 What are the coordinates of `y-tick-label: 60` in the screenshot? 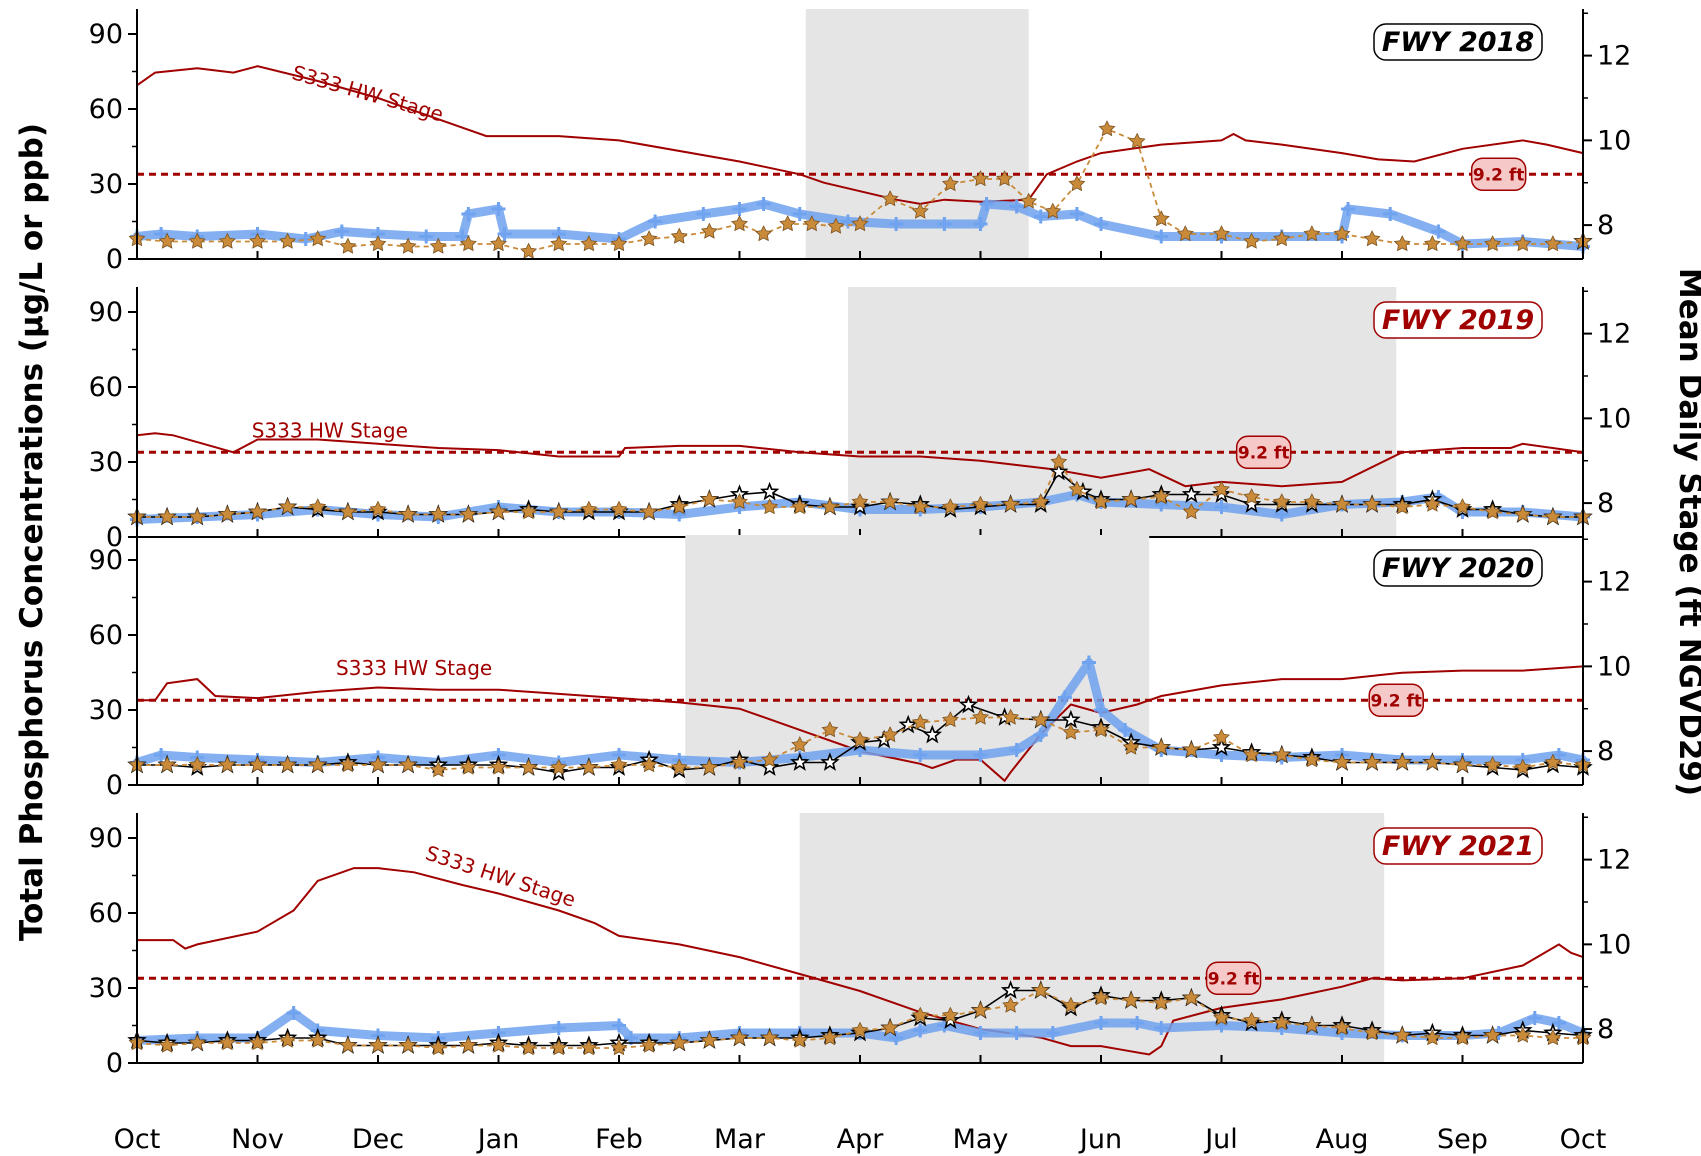 It's located at (106, 387).